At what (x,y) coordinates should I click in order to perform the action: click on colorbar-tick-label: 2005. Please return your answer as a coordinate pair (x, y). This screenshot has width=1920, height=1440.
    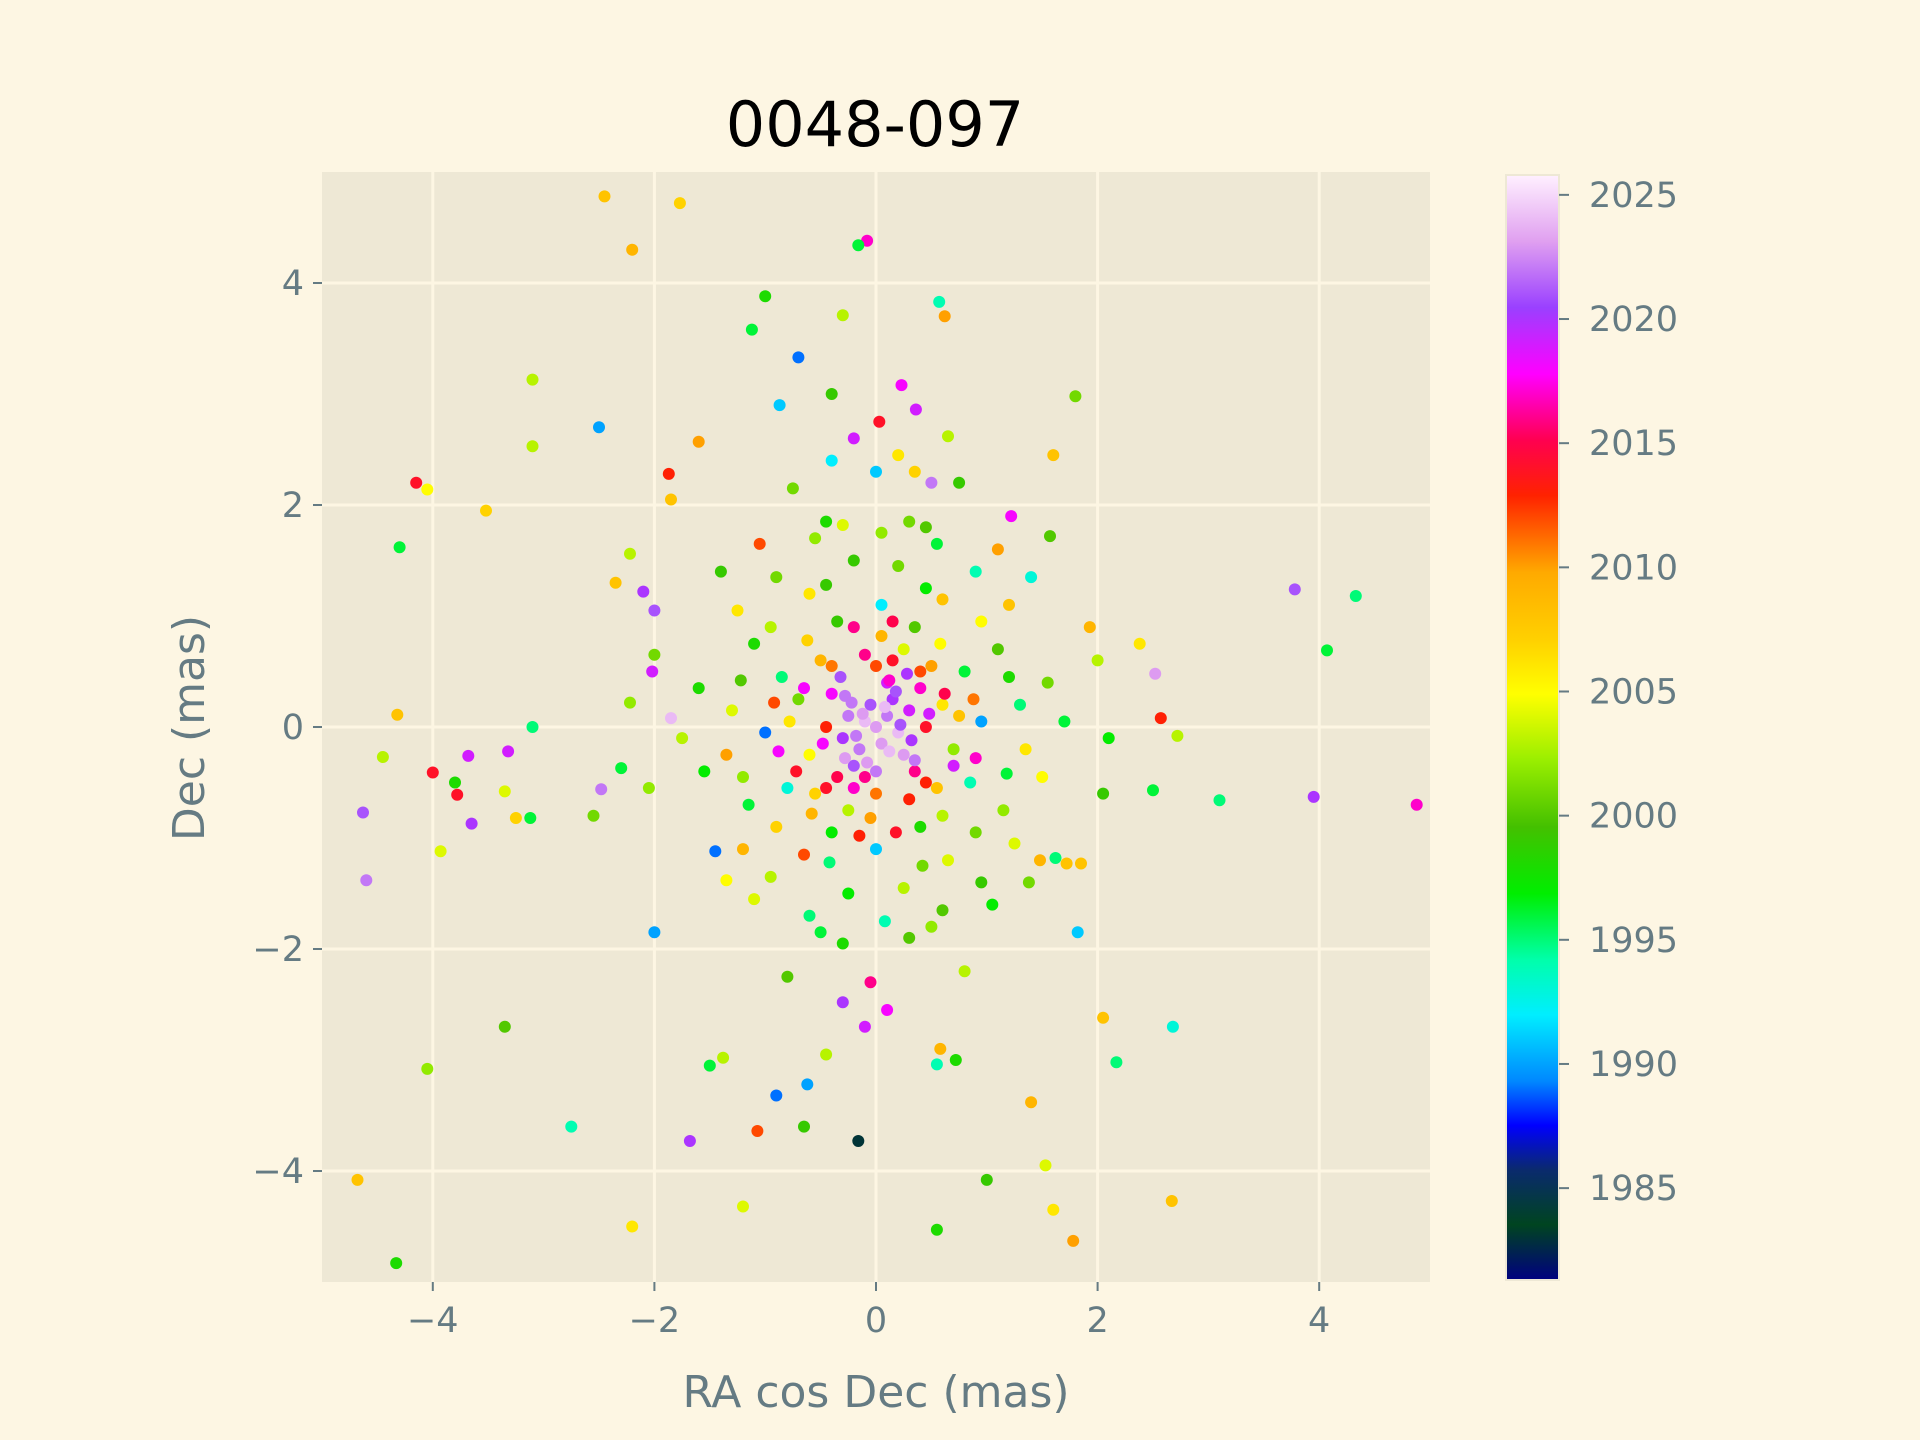
    Looking at the image, I should click on (1633, 692).